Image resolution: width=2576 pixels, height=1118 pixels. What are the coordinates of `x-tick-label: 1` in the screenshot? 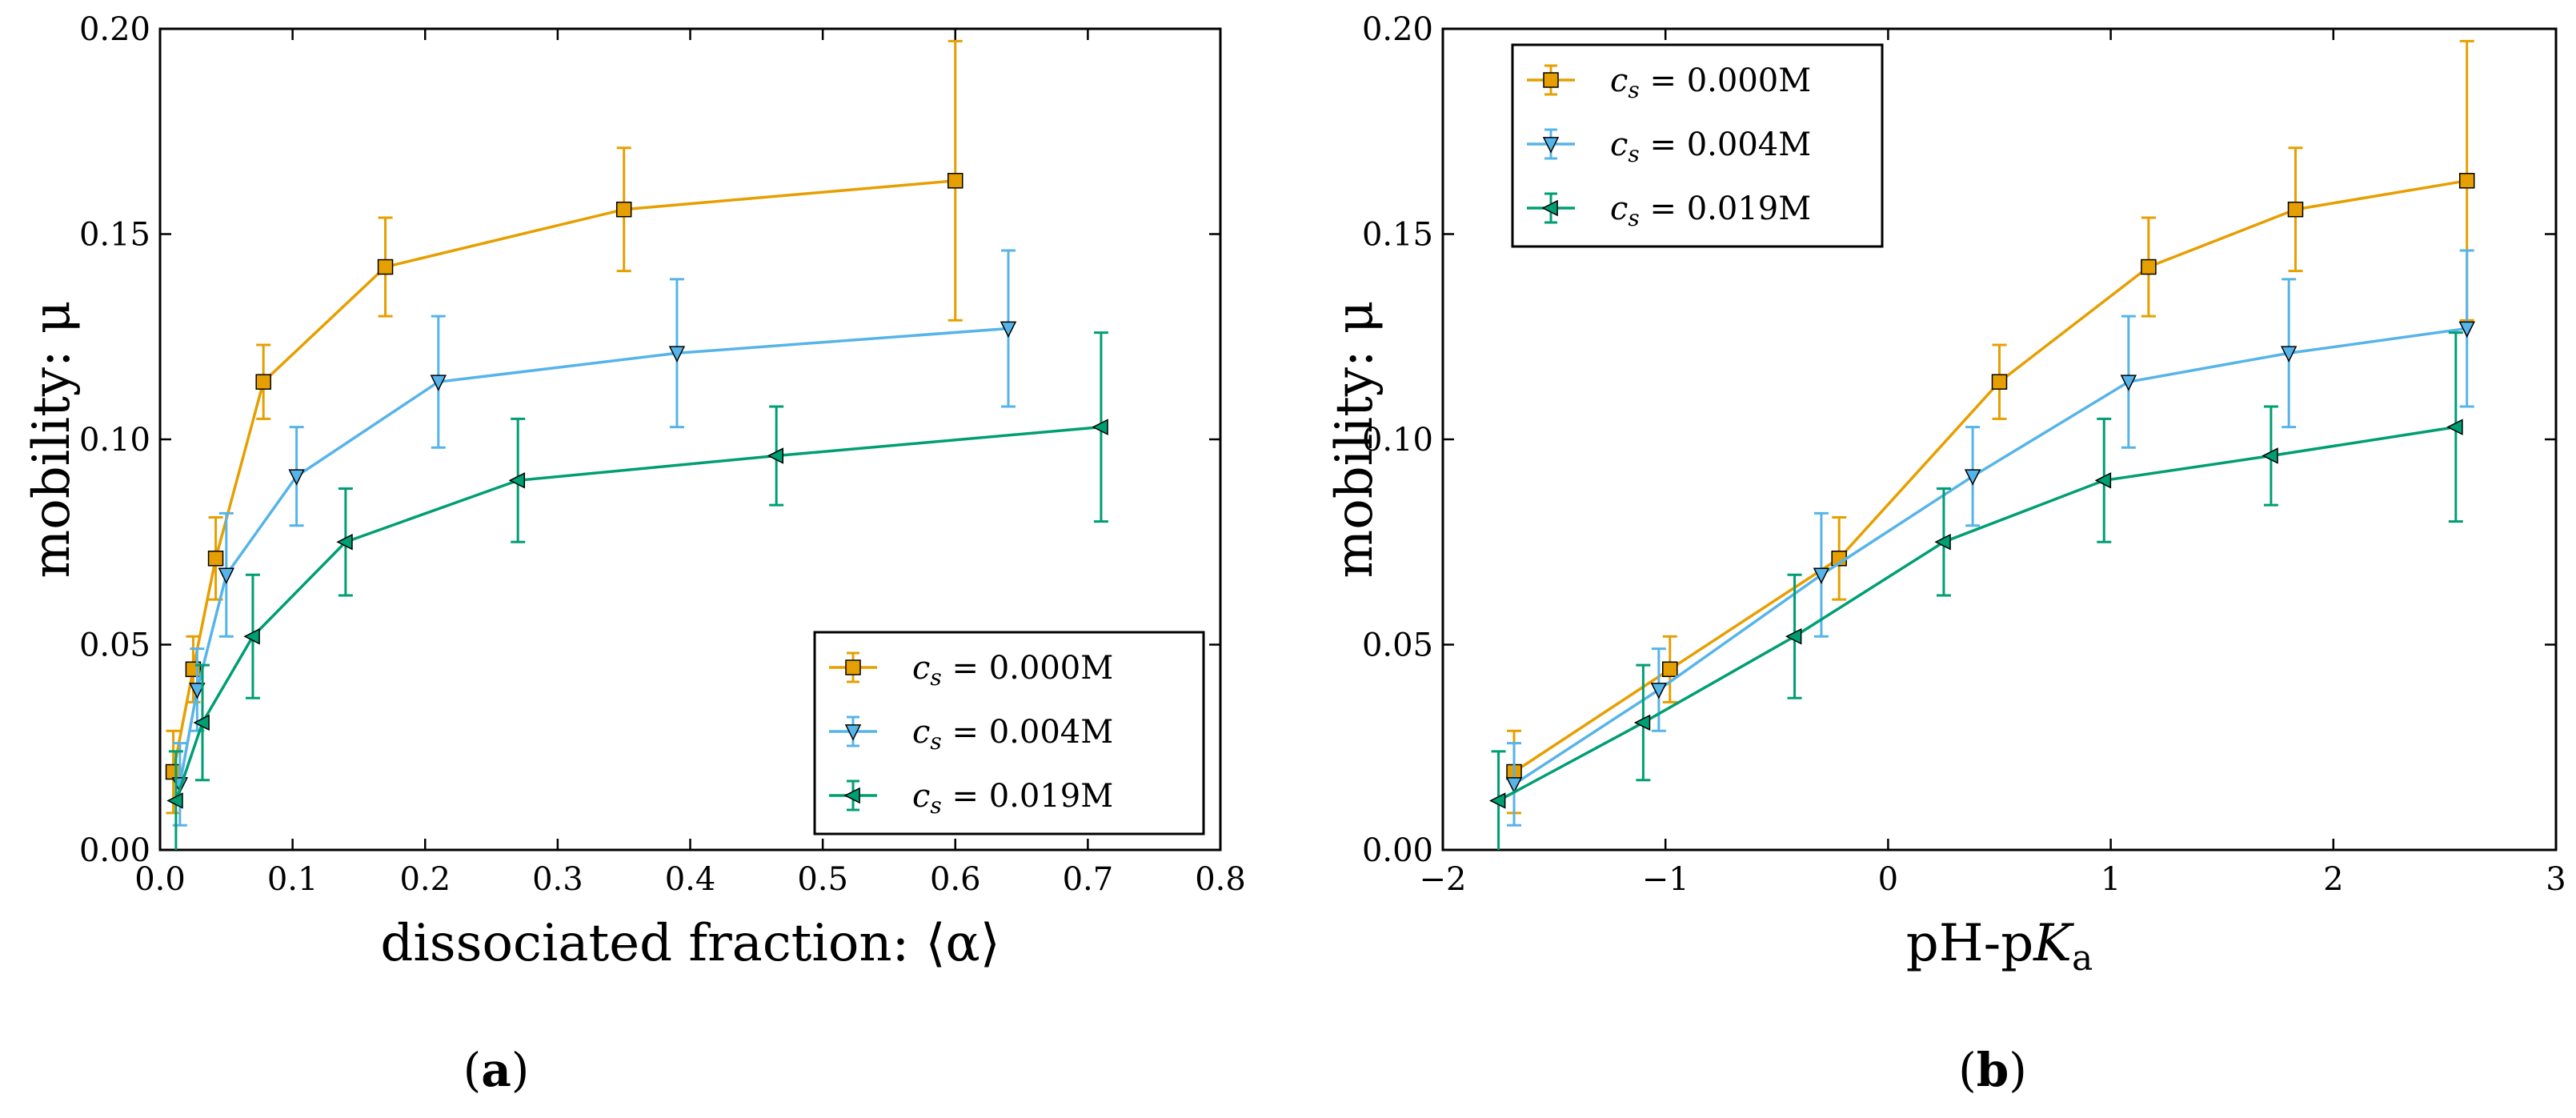 It's located at (2111, 879).